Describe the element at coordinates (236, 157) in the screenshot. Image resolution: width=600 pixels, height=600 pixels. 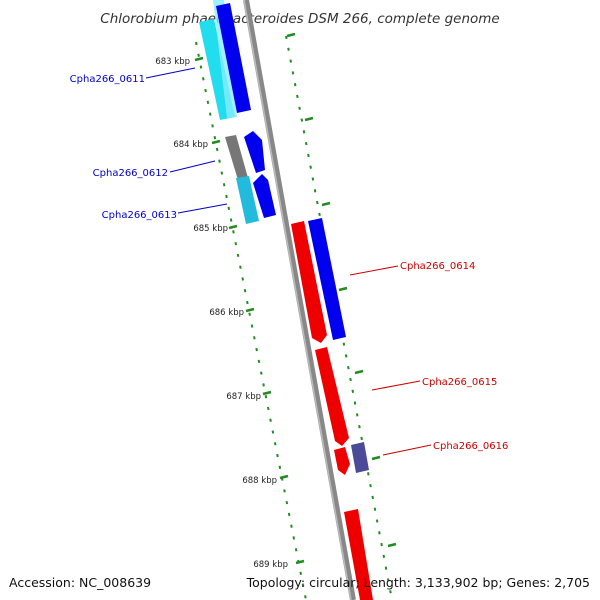
I see `cog-feature-gray` at that location.